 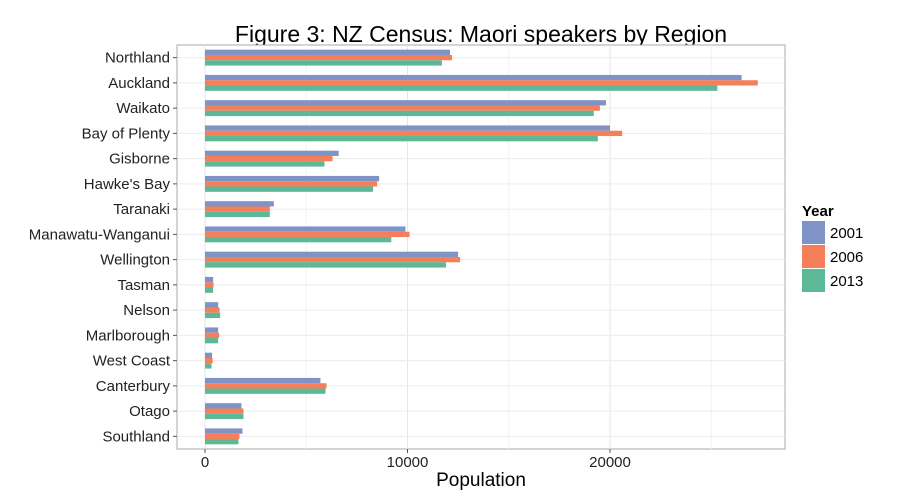 I want to click on y-tick-label: West Coast, so click(x=132, y=361).